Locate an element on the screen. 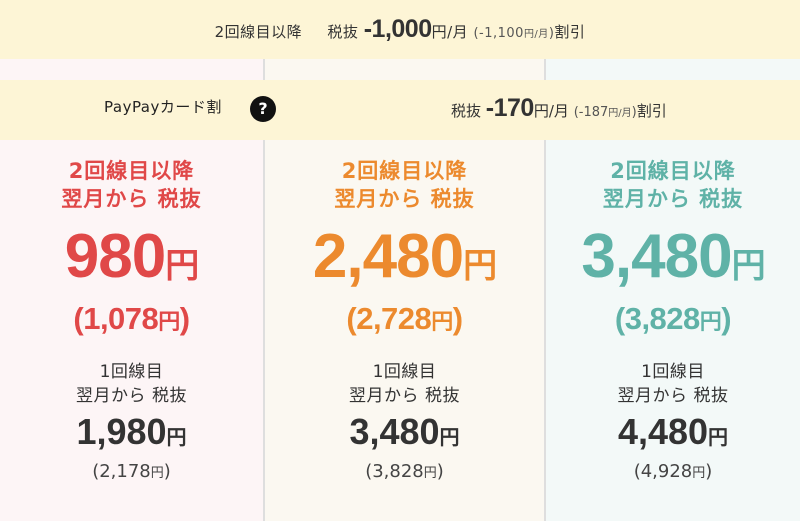  first-line-tax-included: (3,828円) is located at coordinates (404, 473).